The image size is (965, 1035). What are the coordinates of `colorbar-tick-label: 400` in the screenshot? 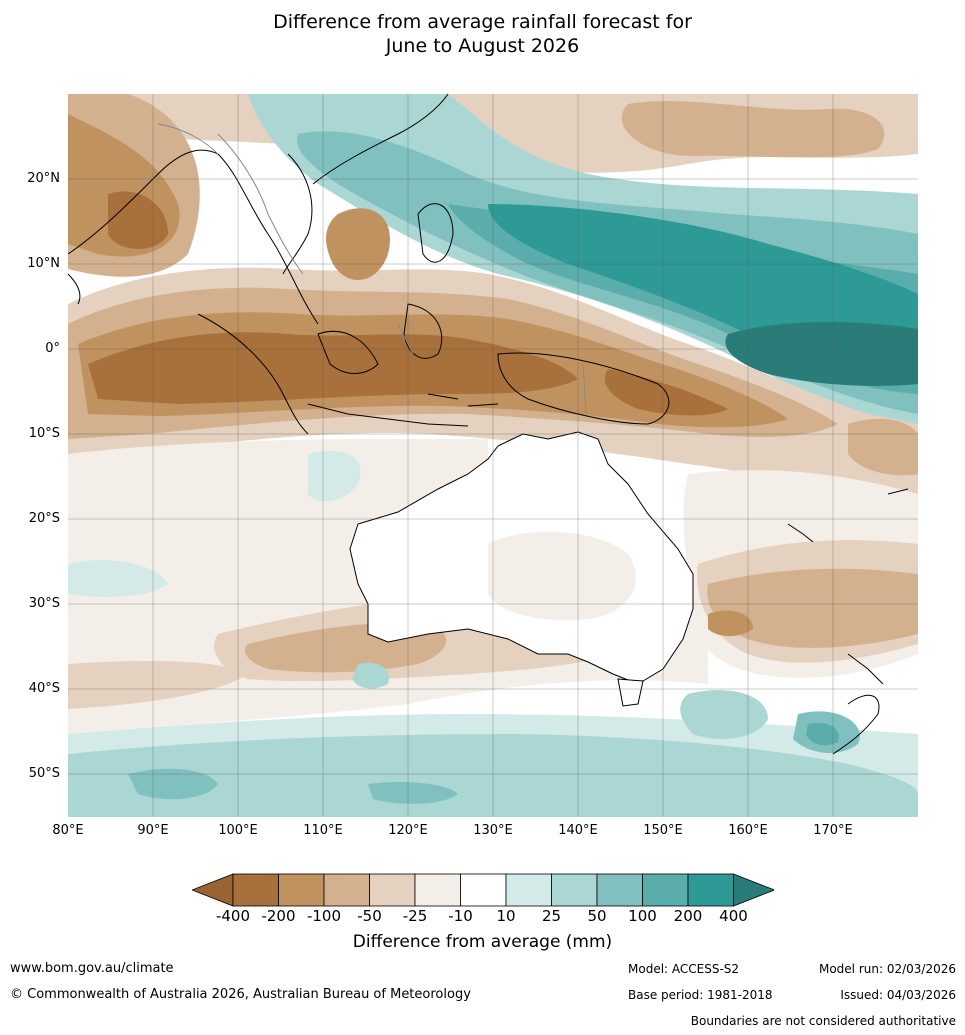 It's located at (733, 916).